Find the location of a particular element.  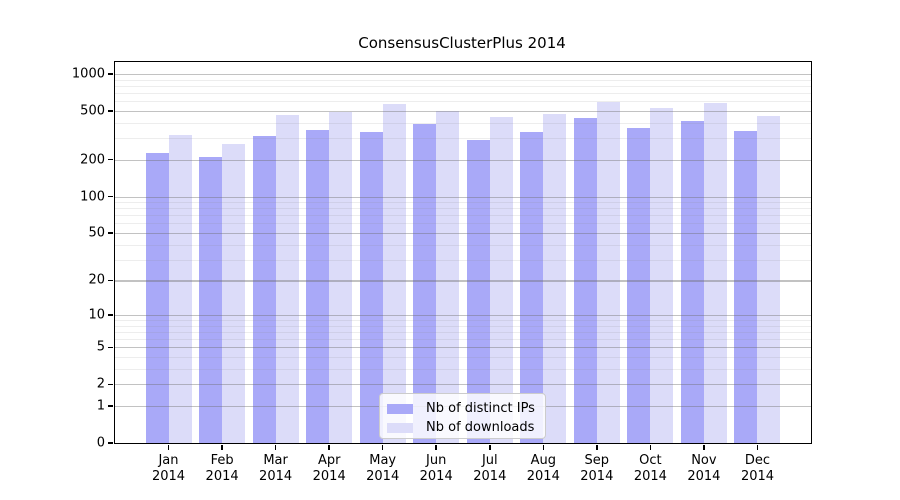

y-tick-label: 200 is located at coordinates (92, 160).